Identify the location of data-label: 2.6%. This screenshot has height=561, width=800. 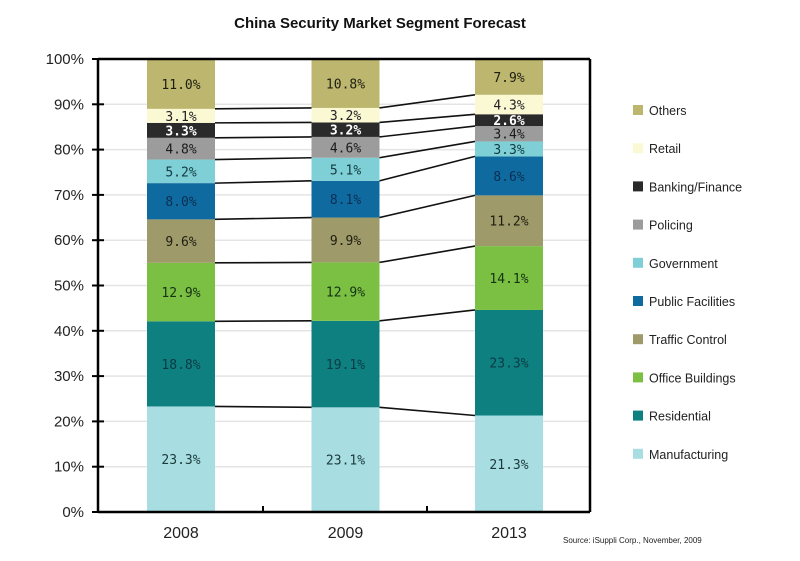
(508, 121).